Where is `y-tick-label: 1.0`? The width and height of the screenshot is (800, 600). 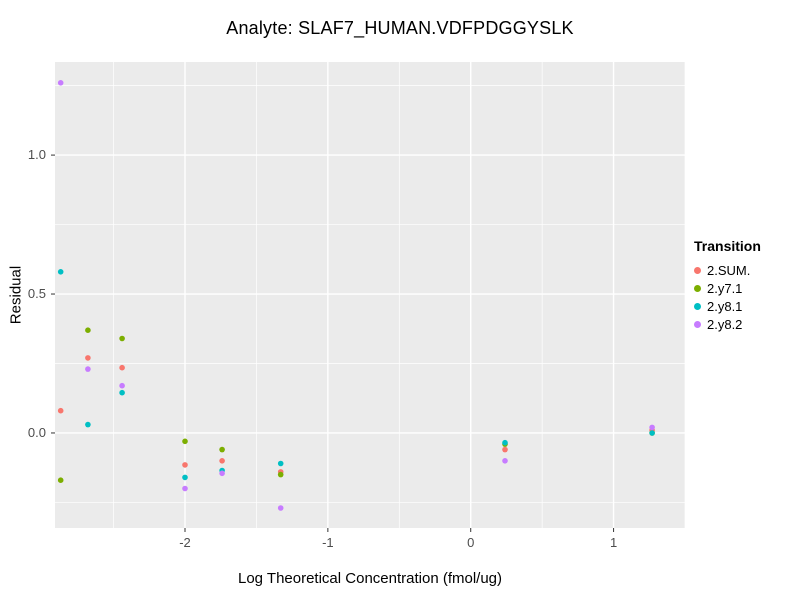
y-tick-label: 1.0 is located at coordinates (36, 155).